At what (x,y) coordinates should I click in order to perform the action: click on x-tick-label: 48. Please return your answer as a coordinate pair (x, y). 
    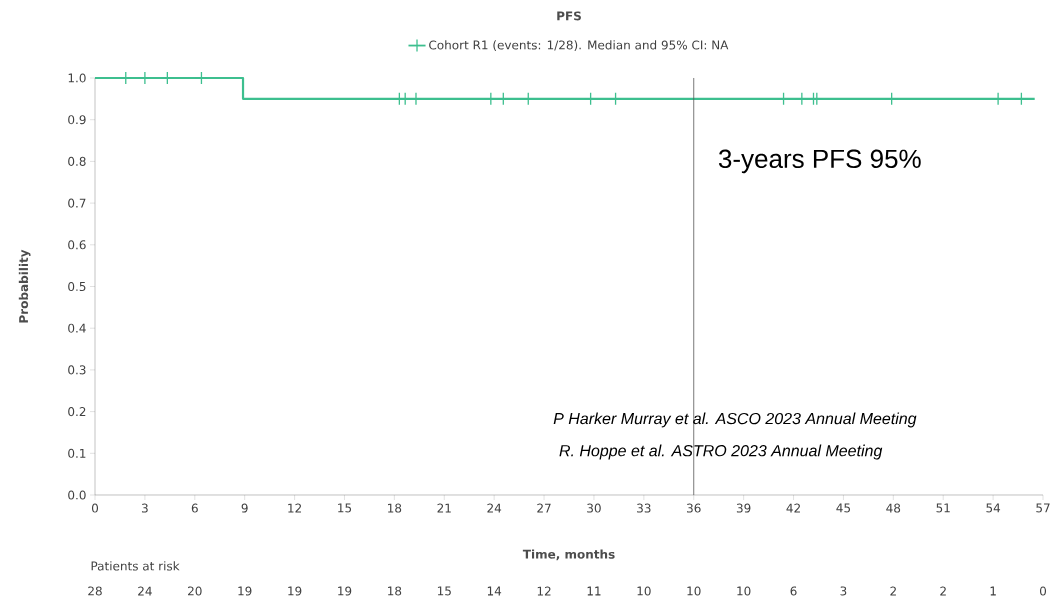
    Looking at the image, I should click on (893, 508).